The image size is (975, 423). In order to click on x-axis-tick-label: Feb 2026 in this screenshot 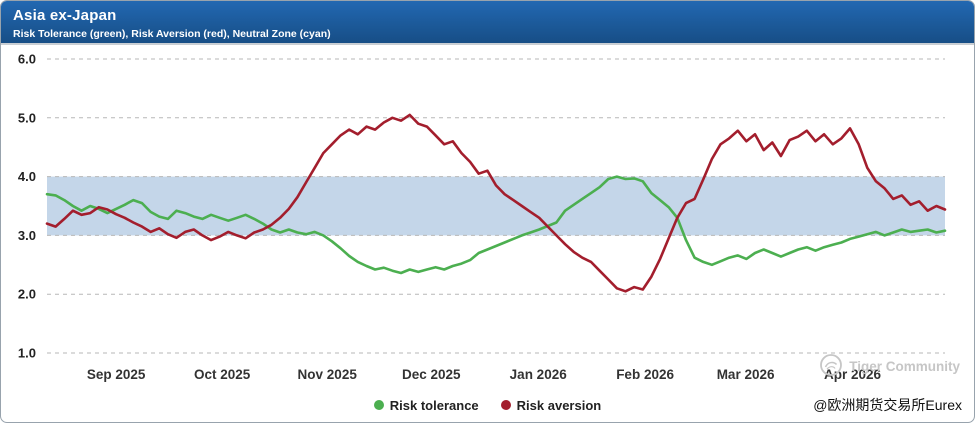, I will do `click(645, 374)`.